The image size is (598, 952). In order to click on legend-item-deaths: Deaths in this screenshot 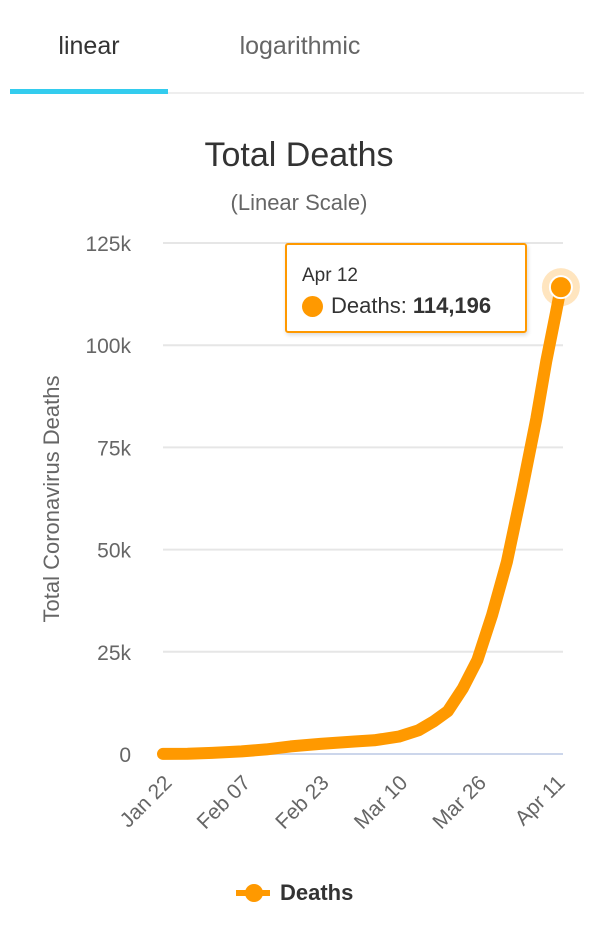, I will do `click(294, 893)`.